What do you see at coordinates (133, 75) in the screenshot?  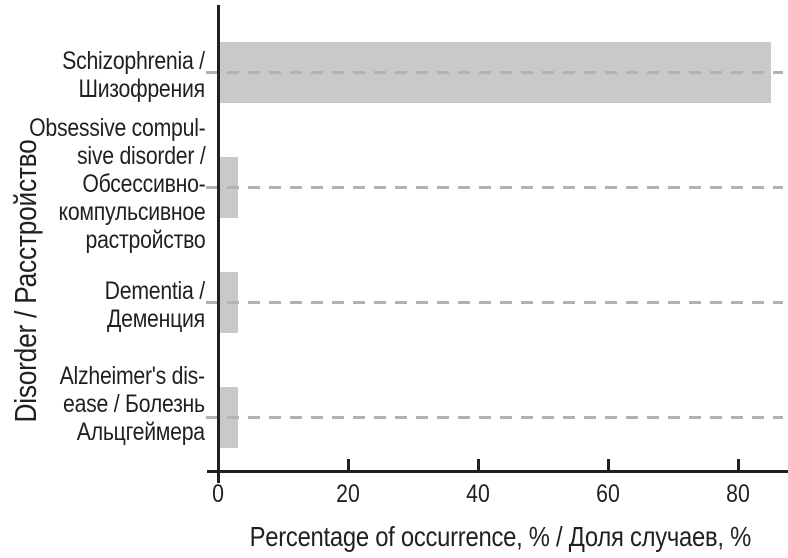 I see `category-label-0: Schizophrenia / Шизофрения` at bounding box center [133, 75].